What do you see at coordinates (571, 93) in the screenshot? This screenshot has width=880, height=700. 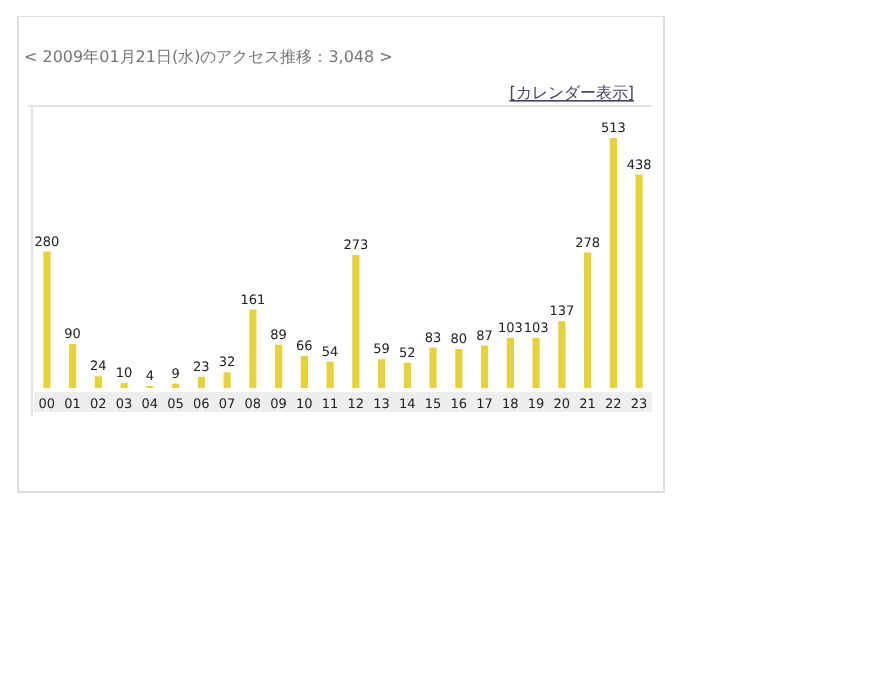 I see `text: [カレンダー表示]` at bounding box center [571, 93].